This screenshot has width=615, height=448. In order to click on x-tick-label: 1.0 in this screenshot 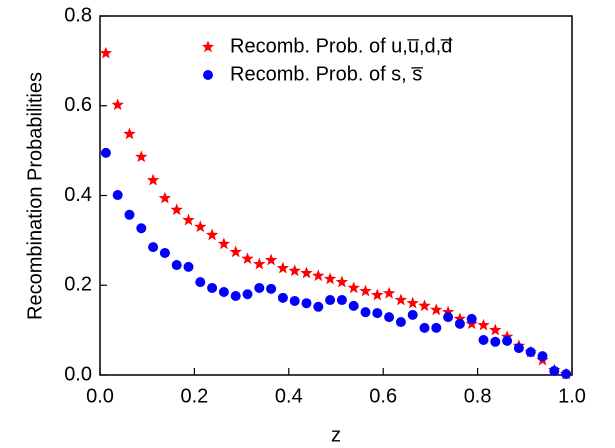, I will do `click(572, 396)`.